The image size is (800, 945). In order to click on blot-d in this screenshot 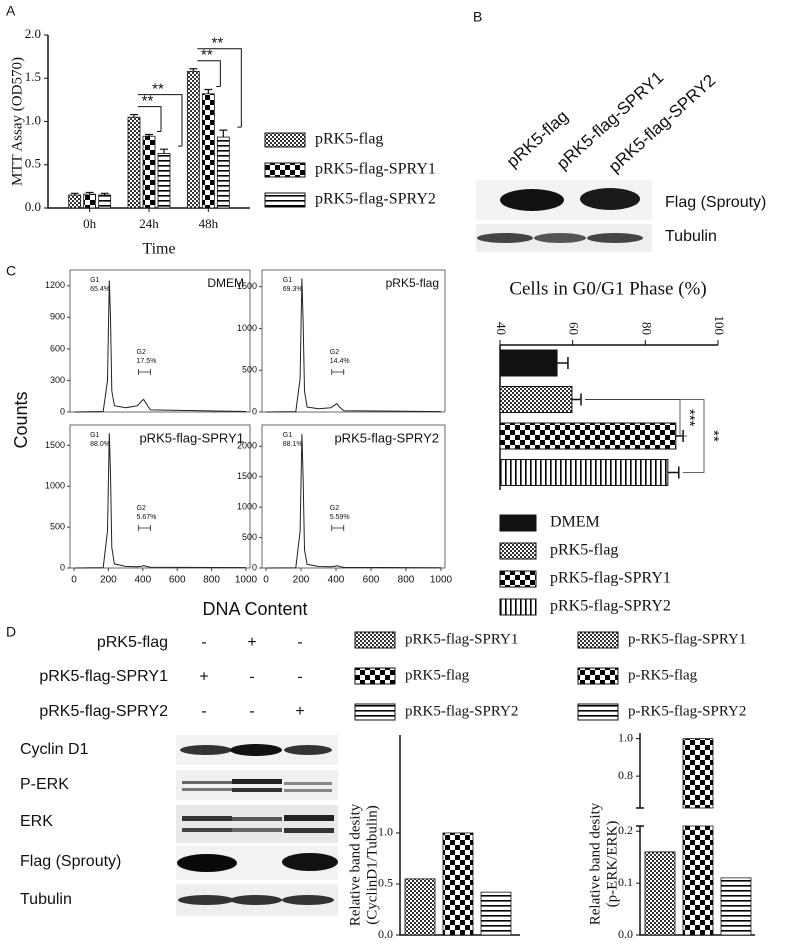, I will do `click(257, 825)`.